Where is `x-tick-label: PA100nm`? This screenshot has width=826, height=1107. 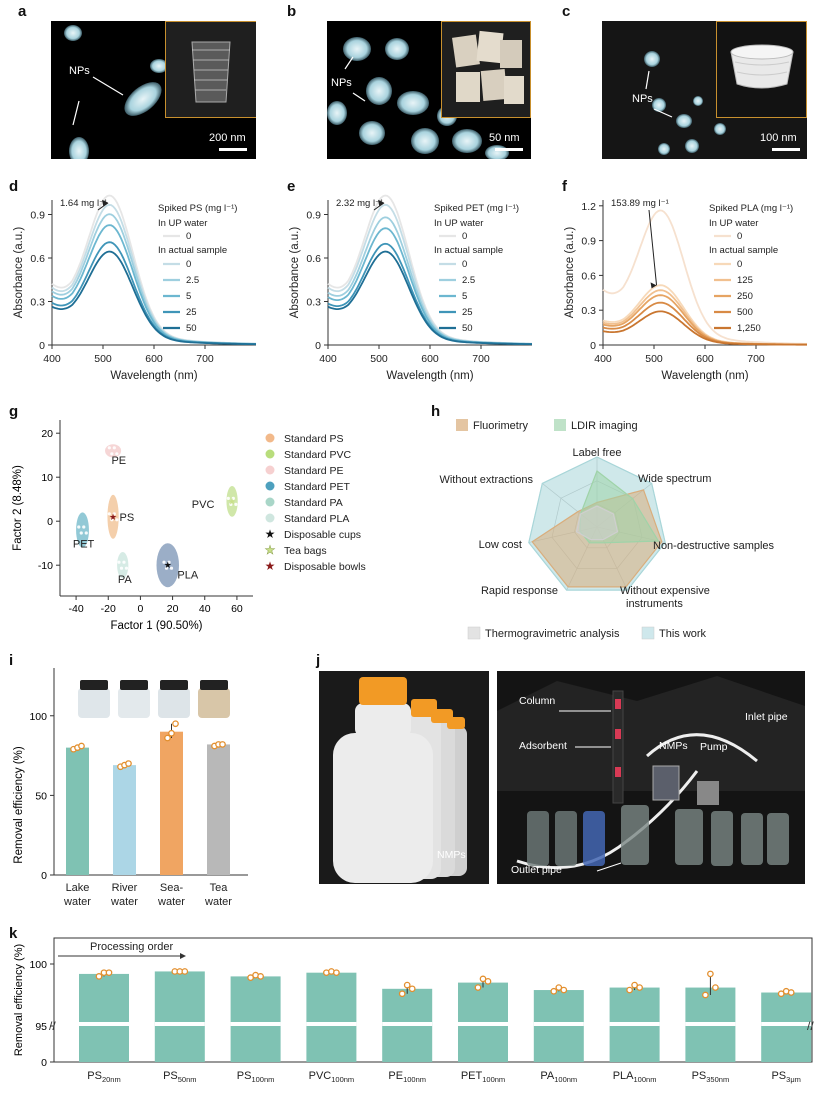
x-tick-label: PA100nm is located at coordinates (558, 1077).